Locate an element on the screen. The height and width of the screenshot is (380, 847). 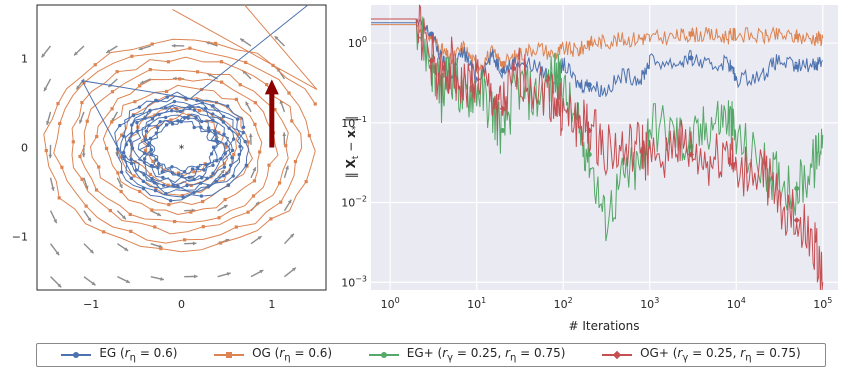
legend-line-eg is located at coordinates (76, 354).